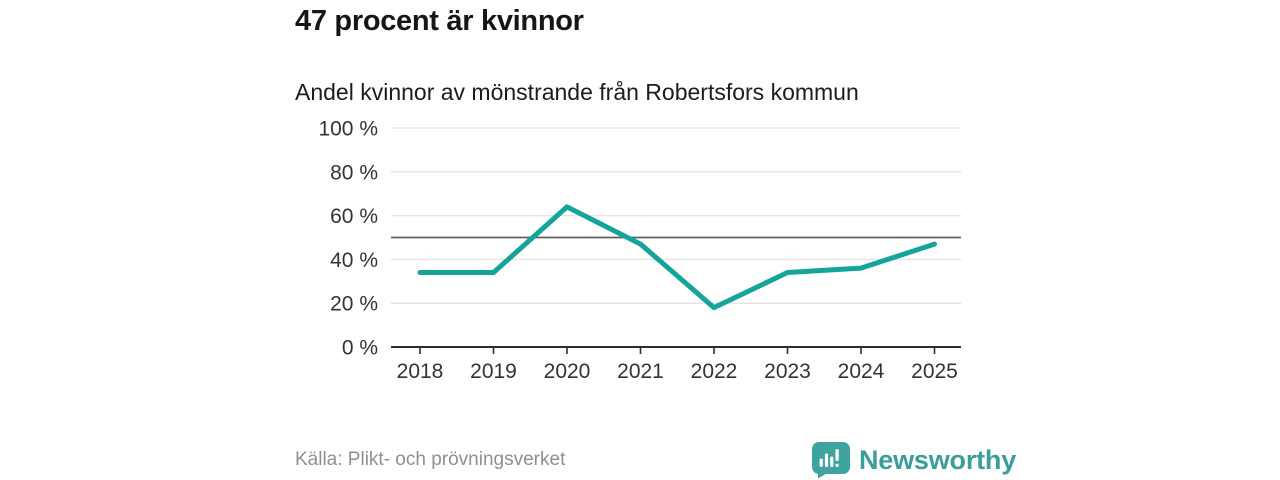 Image resolution: width=1280 pixels, height=480 pixels. I want to click on y-tick-label: 100 %, so click(348, 129).